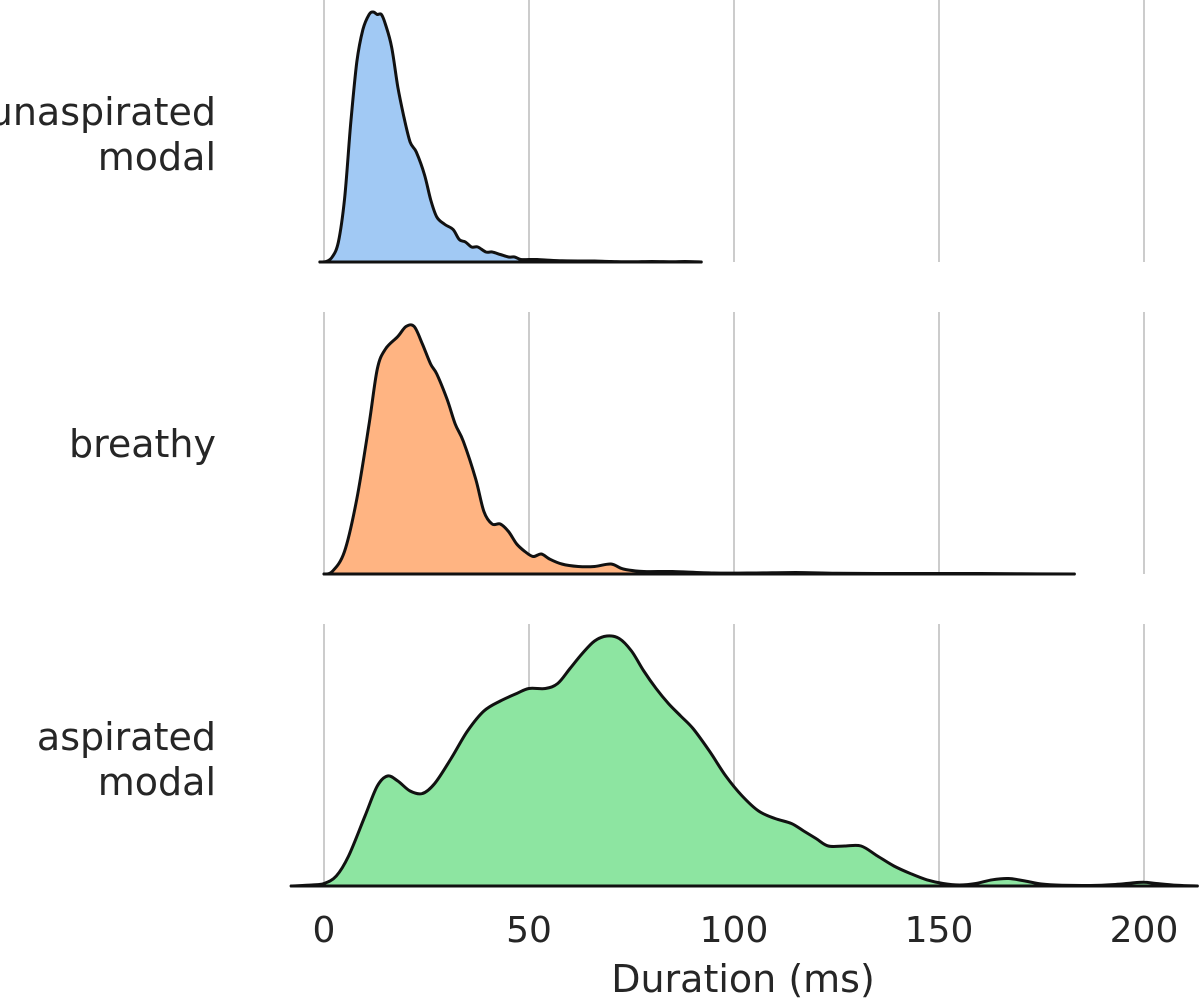 This screenshot has height=1004, width=1200. What do you see at coordinates (157, 782) in the screenshot?
I see `row-label-aspirated-modal-line2: modal` at bounding box center [157, 782].